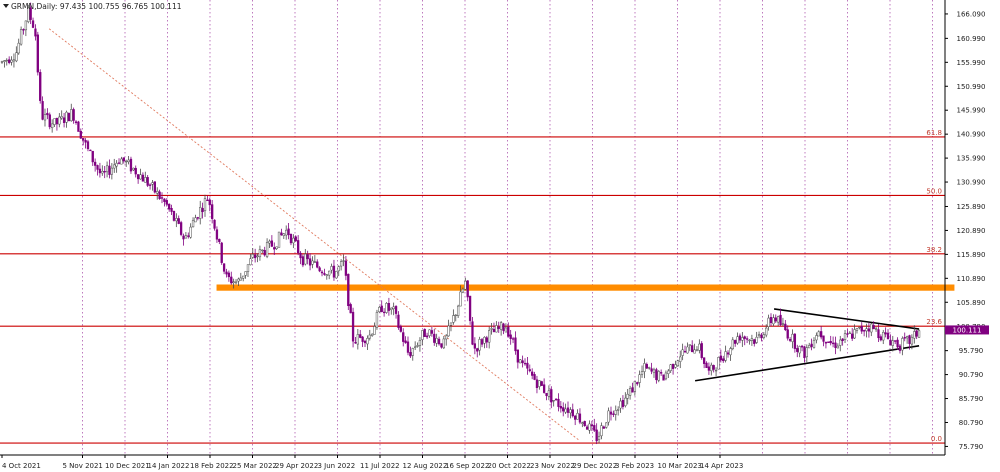 The height and width of the screenshot is (472, 1000). What do you see at coordinates (634, 466) in the screenshot?
I see `x-tick-label: 3 Feb 2023` at bounding box center [634, 466].